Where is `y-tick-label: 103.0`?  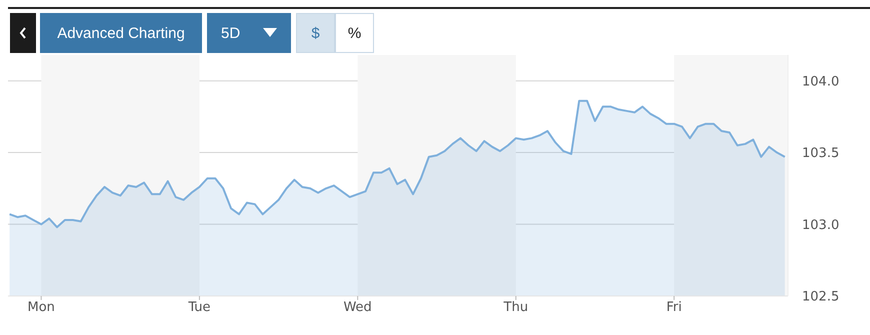 y-tick-label: 103.0 is located at coordinates (821, 225).